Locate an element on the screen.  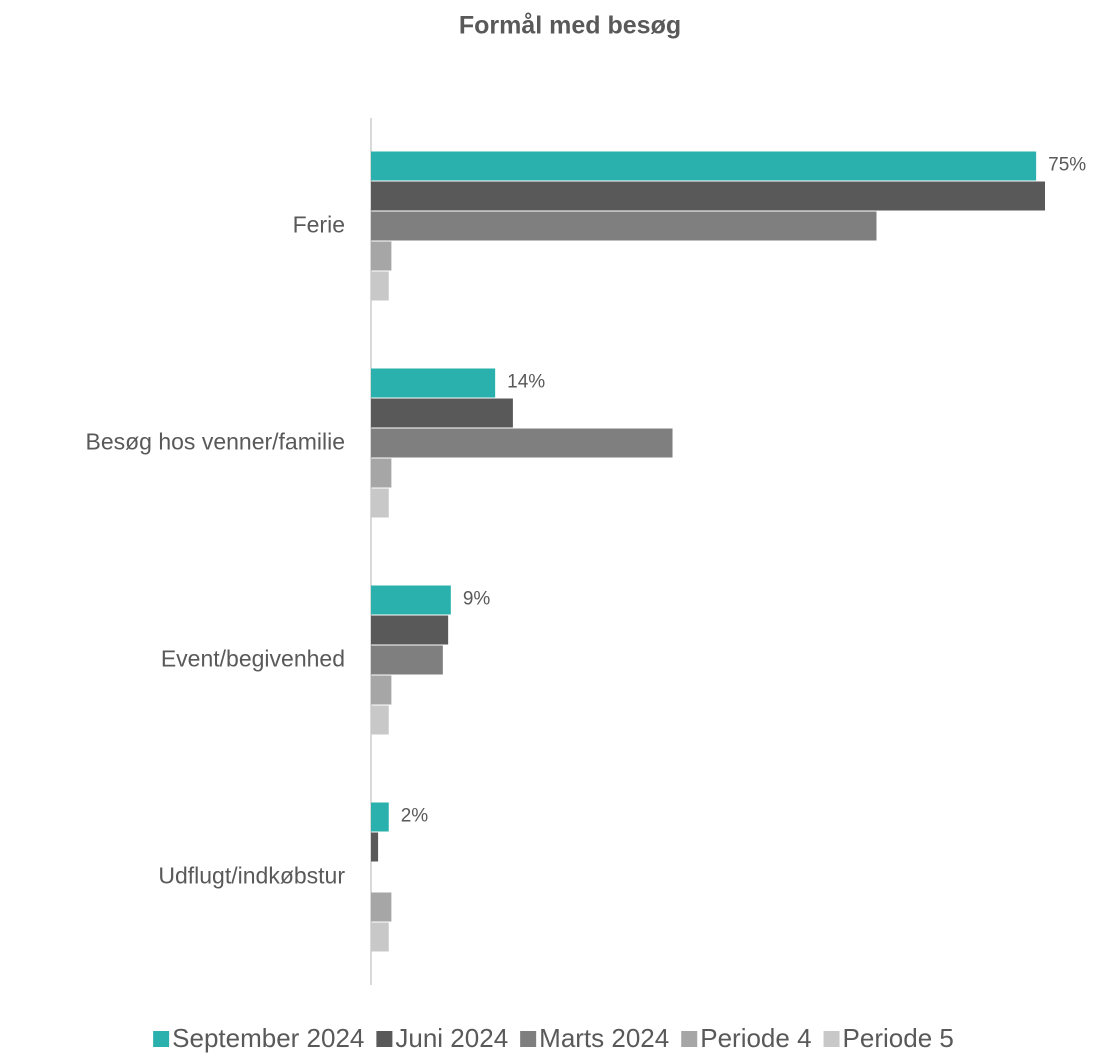
data-label: 9% is located at coordinates (477, 599).